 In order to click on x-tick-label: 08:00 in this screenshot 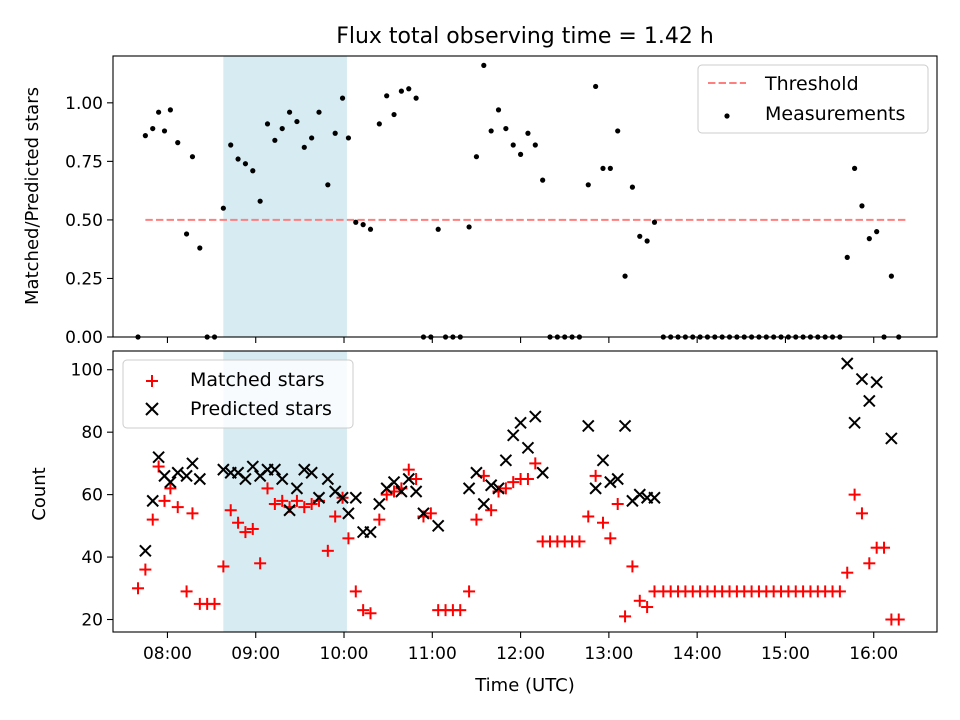, I will do `click(167, 654)`.